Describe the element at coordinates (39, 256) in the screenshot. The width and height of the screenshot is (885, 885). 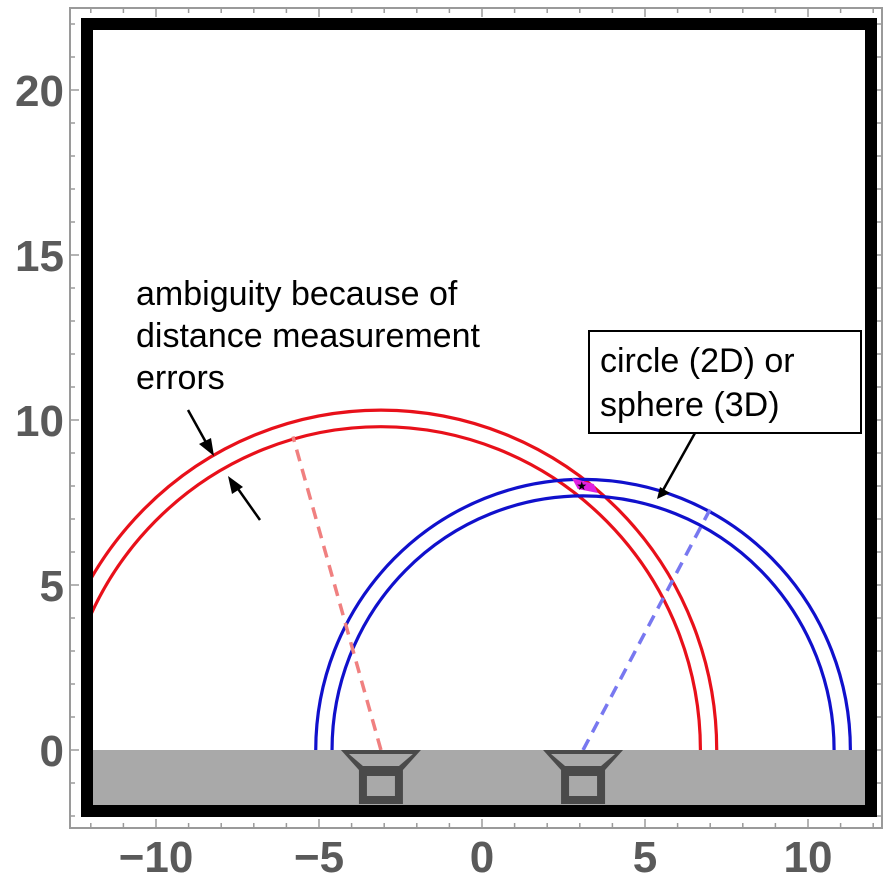
I see `y-tick-label: 15` at that location.